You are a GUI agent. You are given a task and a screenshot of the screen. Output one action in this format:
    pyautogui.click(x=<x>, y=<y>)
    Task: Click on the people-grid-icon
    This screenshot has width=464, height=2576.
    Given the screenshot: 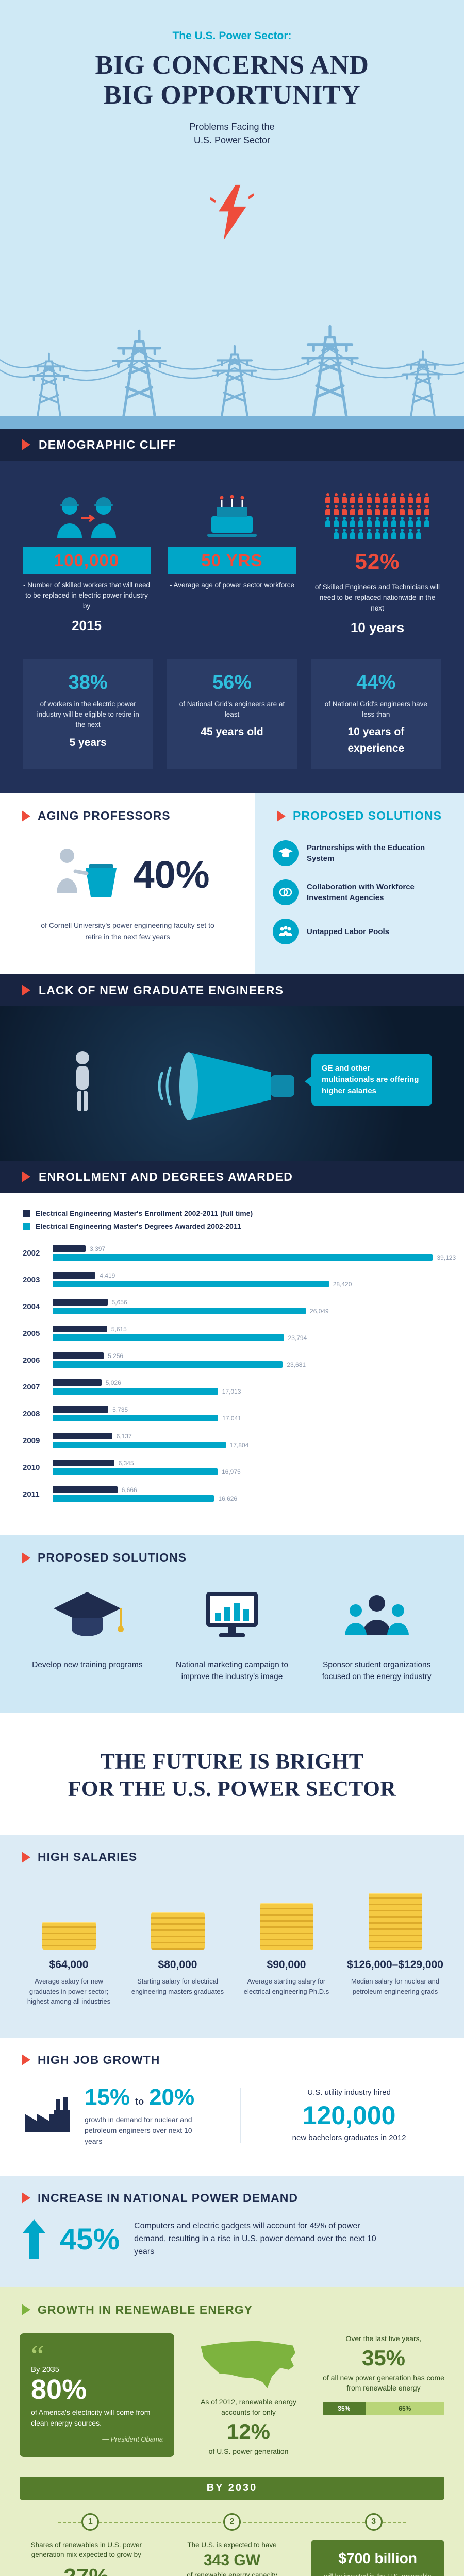 What is the action you would take?
    pyautogui.click(x=377, y=510)
    